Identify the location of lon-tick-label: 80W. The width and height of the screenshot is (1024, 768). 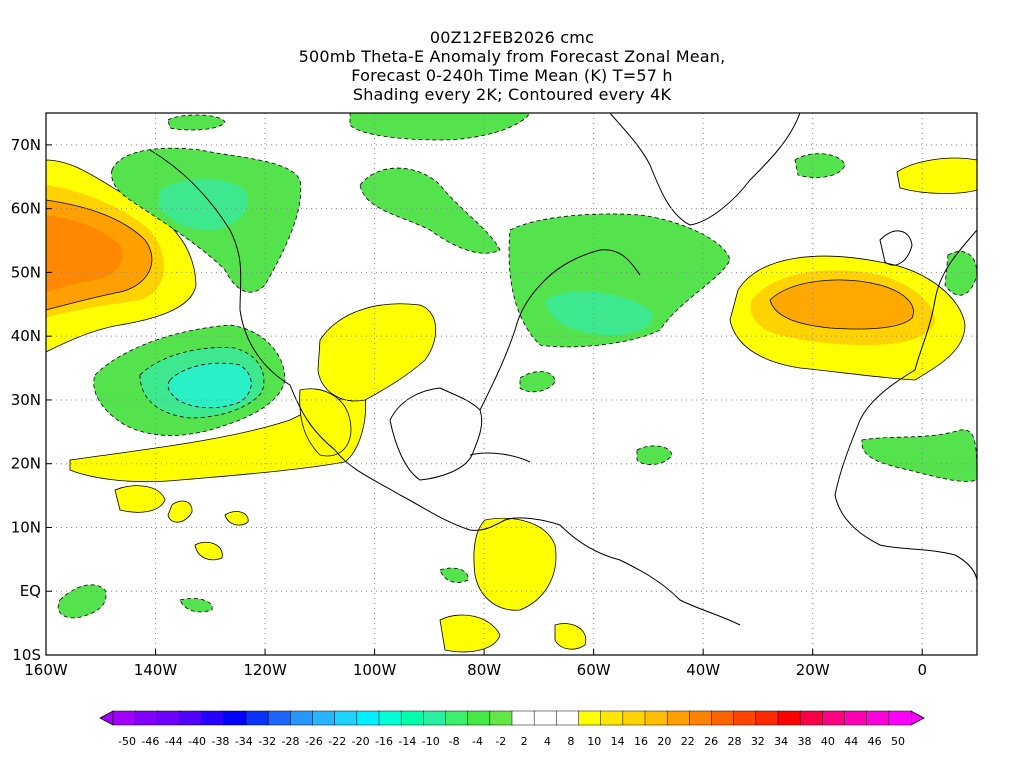
(484, 670).